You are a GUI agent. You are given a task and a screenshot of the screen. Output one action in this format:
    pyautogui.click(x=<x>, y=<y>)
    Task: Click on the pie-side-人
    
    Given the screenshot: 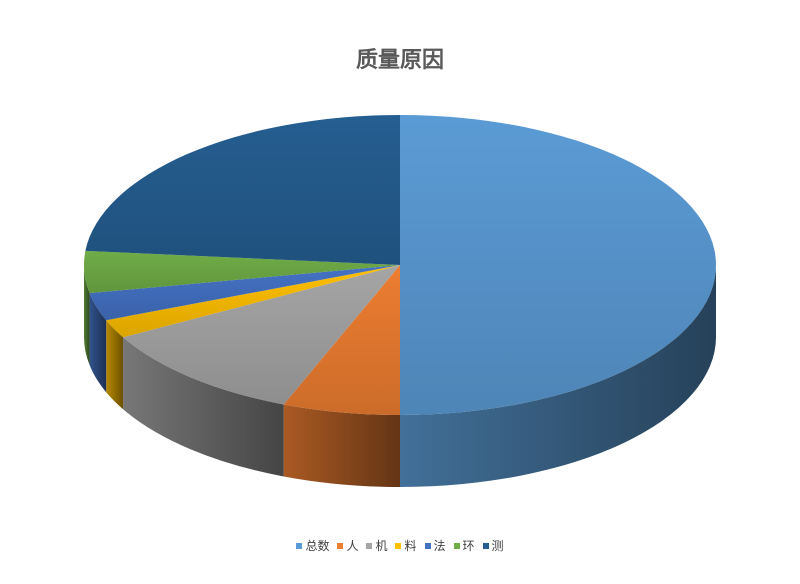 What is the action you would take?
    pyautogui.click(x=341, y=445)
    